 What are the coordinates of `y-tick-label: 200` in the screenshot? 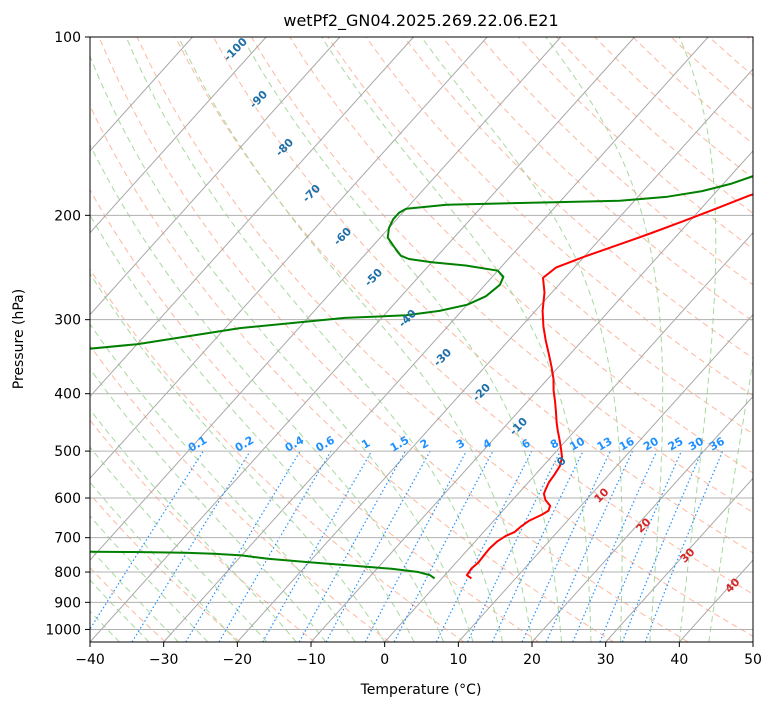 It's located at (67, 216).